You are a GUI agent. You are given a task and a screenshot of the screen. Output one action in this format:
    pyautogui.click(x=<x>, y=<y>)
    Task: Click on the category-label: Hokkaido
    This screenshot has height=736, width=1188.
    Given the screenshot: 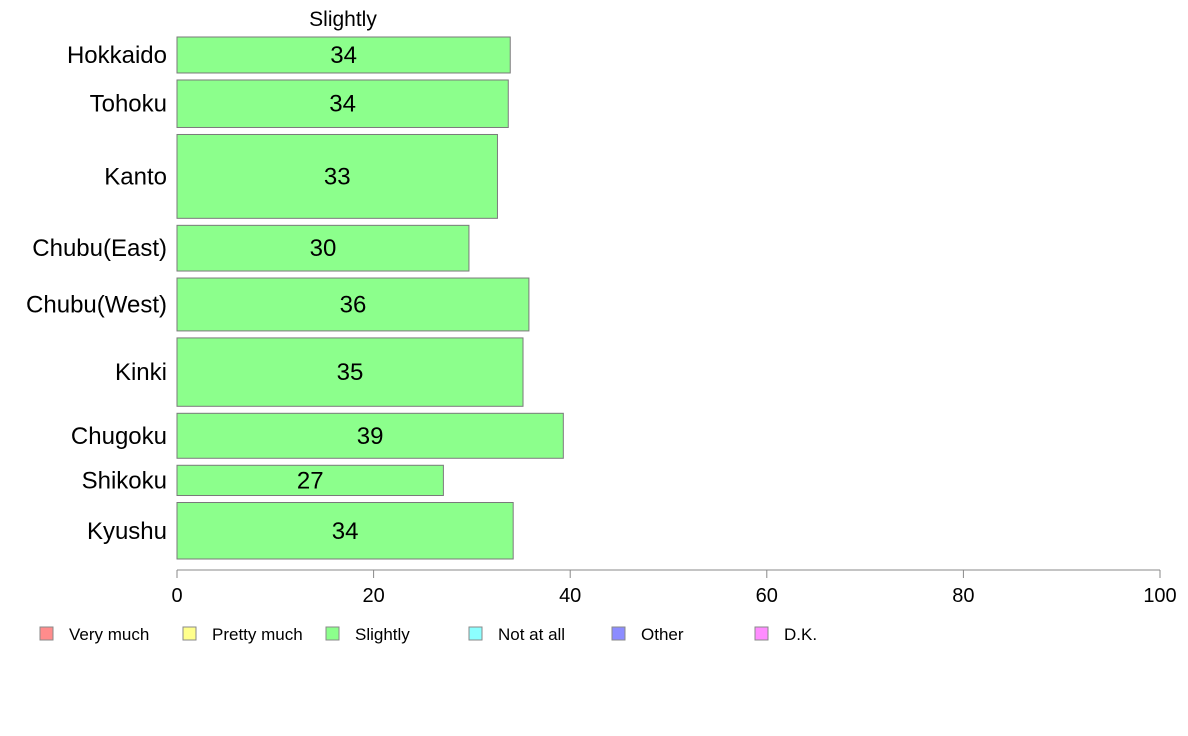 What is the action you would take?
    pyautogui.click(x=117, y=55)
    